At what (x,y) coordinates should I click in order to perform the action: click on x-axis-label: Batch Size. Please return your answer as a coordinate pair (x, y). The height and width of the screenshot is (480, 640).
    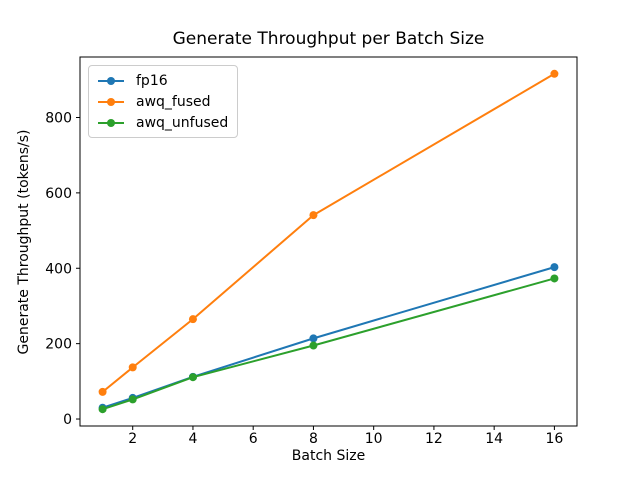
    Looking at the image, I should click on (328, 456).